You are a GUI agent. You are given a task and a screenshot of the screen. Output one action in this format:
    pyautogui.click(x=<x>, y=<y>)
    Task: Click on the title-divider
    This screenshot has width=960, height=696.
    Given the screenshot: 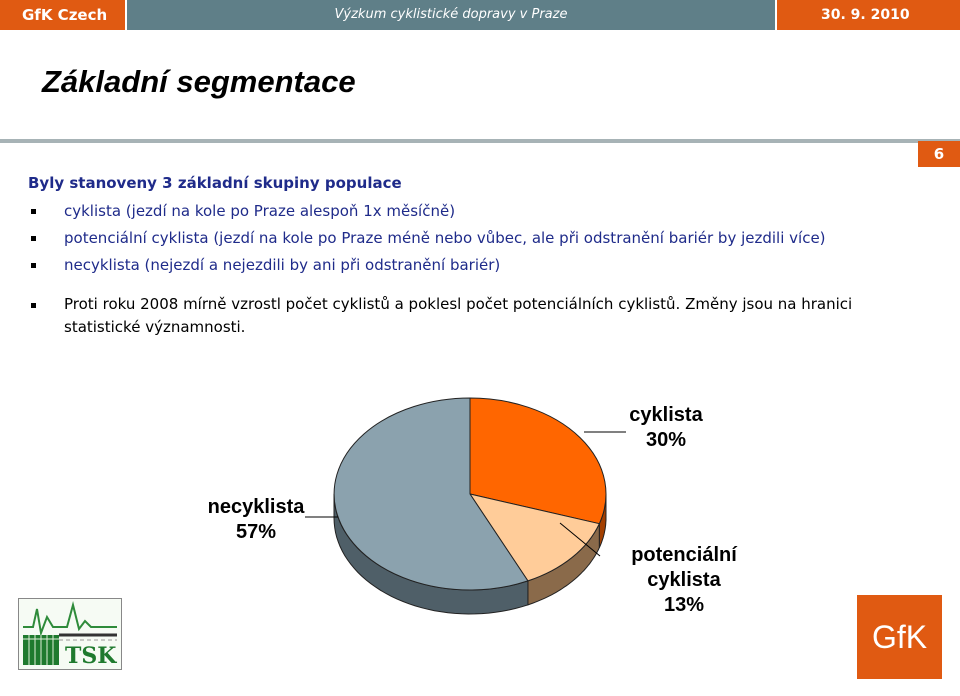 What is the action you would take?
    pyautogui.click(x=480, y=141)
    